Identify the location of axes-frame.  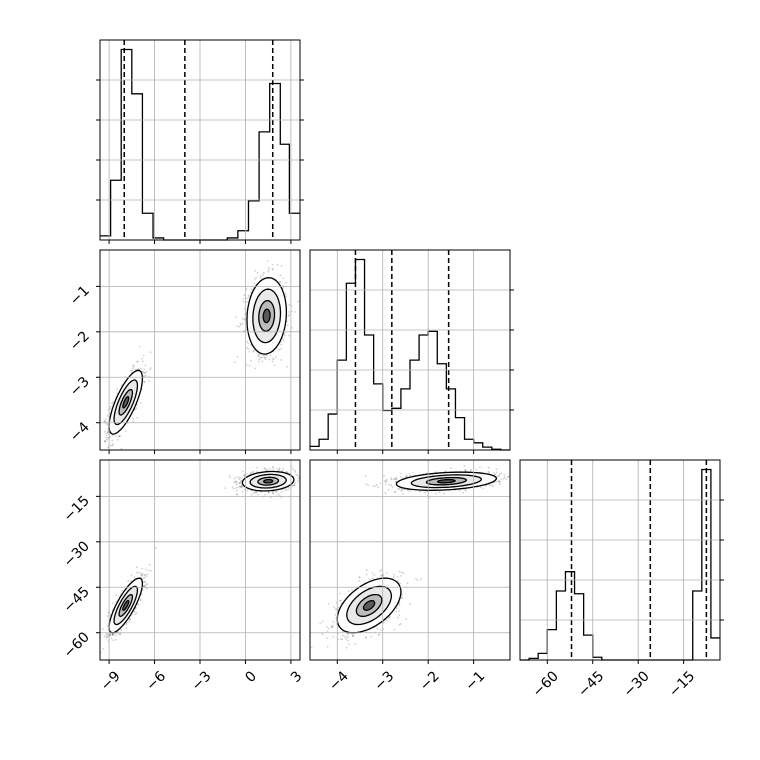
(410, 350).